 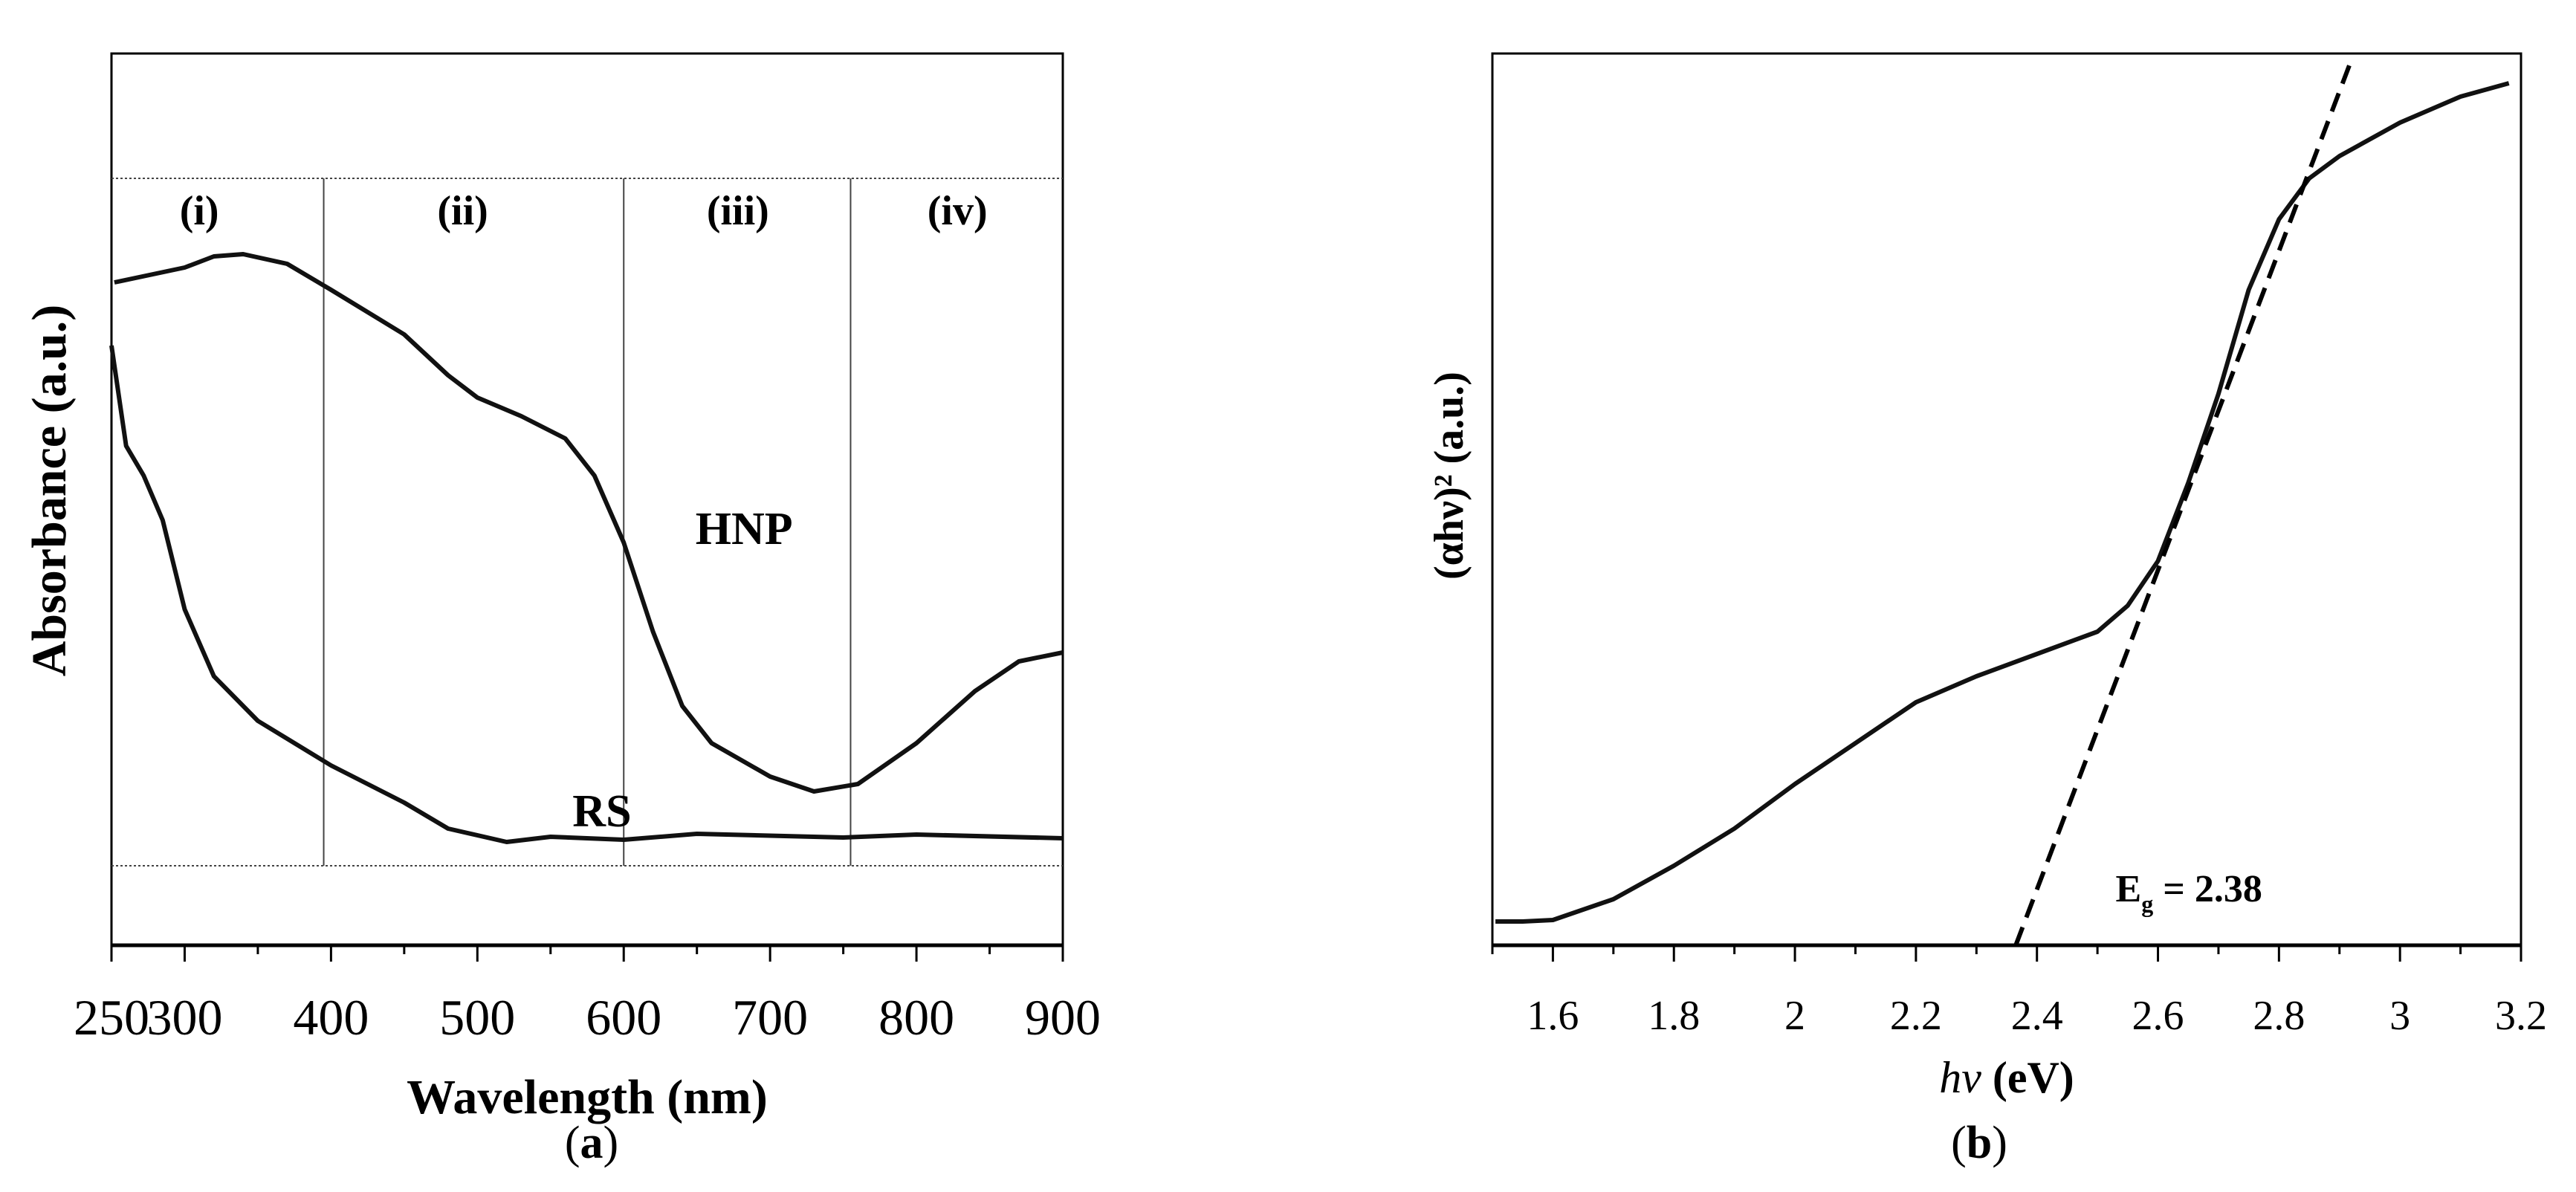 What do you see at coordinates (770, 1017) in the screenshot?
I see `x-tick-label: 700` at bounding box center [770, 1017].